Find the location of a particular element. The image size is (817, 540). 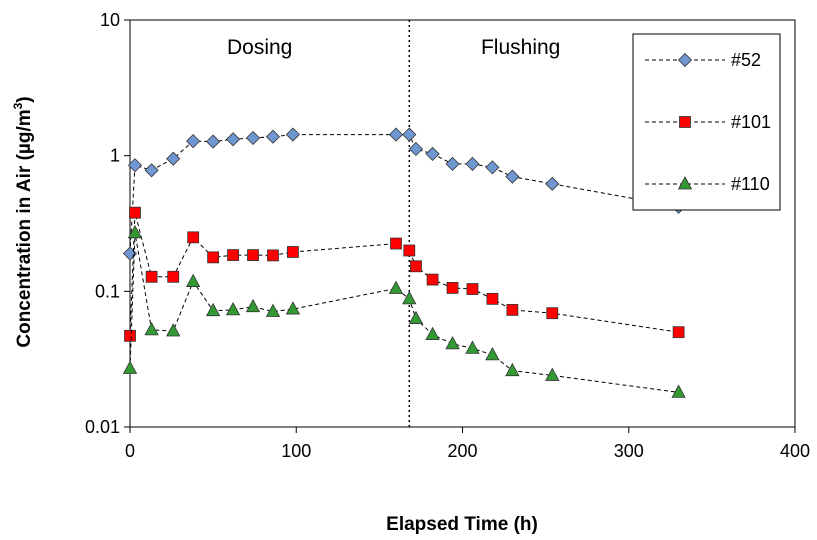

x-tick-label: 300 is located at coordinates (629, 451).